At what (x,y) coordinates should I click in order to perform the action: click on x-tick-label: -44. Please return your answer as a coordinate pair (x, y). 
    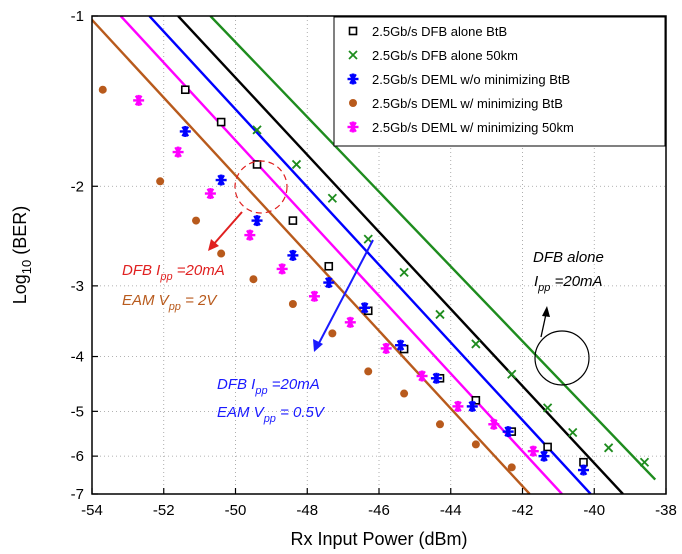
    Looking at the image, I should click on (451, 510).